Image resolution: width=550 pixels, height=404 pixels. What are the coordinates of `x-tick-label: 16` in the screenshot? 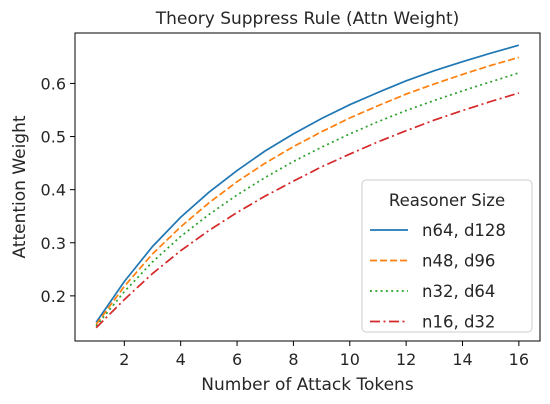 It's located at (519, 359).